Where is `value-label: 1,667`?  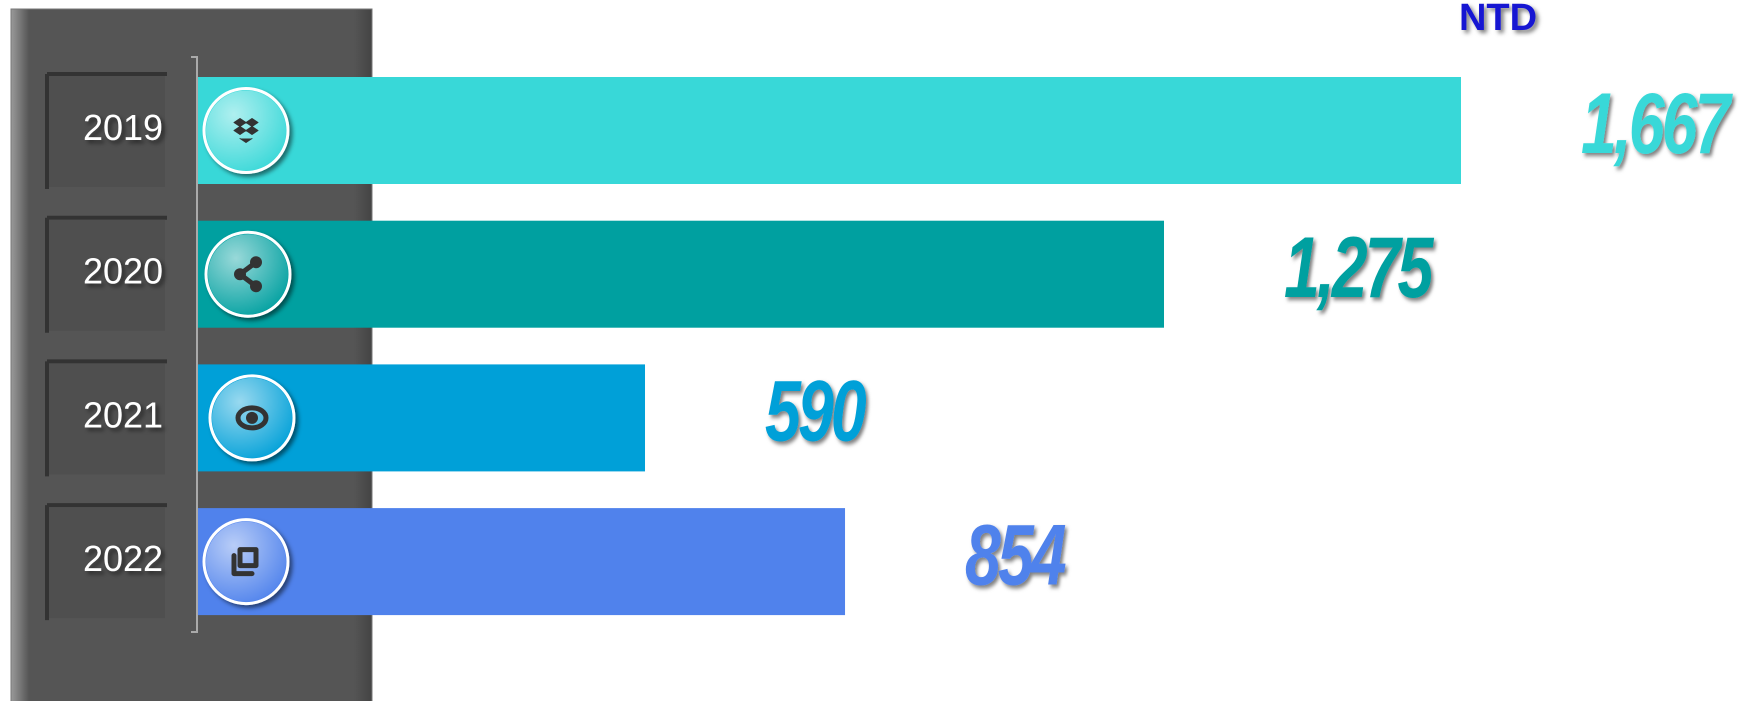 value-label: 1,667 is located at coordinates (1657, 124).